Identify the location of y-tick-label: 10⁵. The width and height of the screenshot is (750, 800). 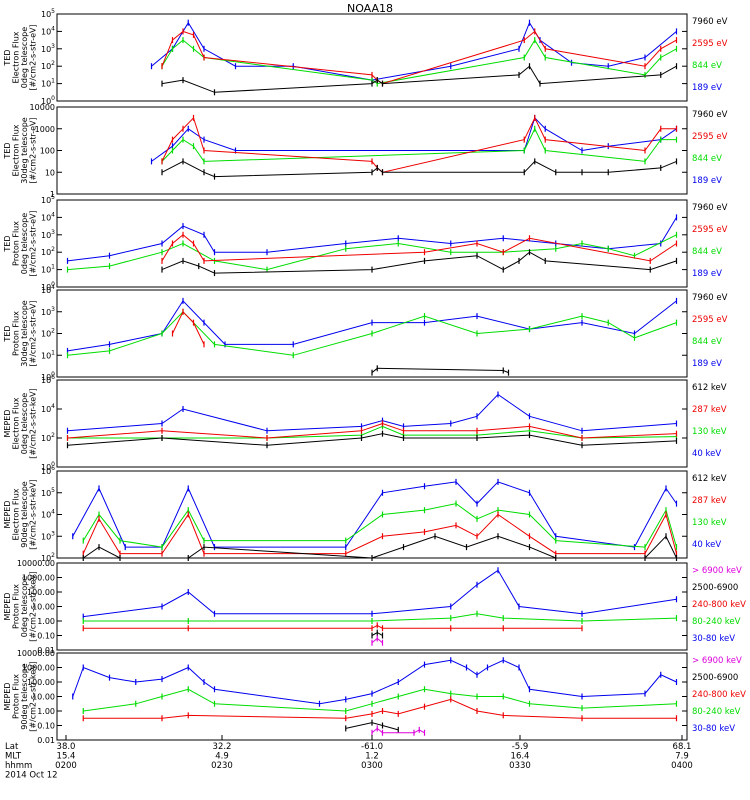
(48, 13).